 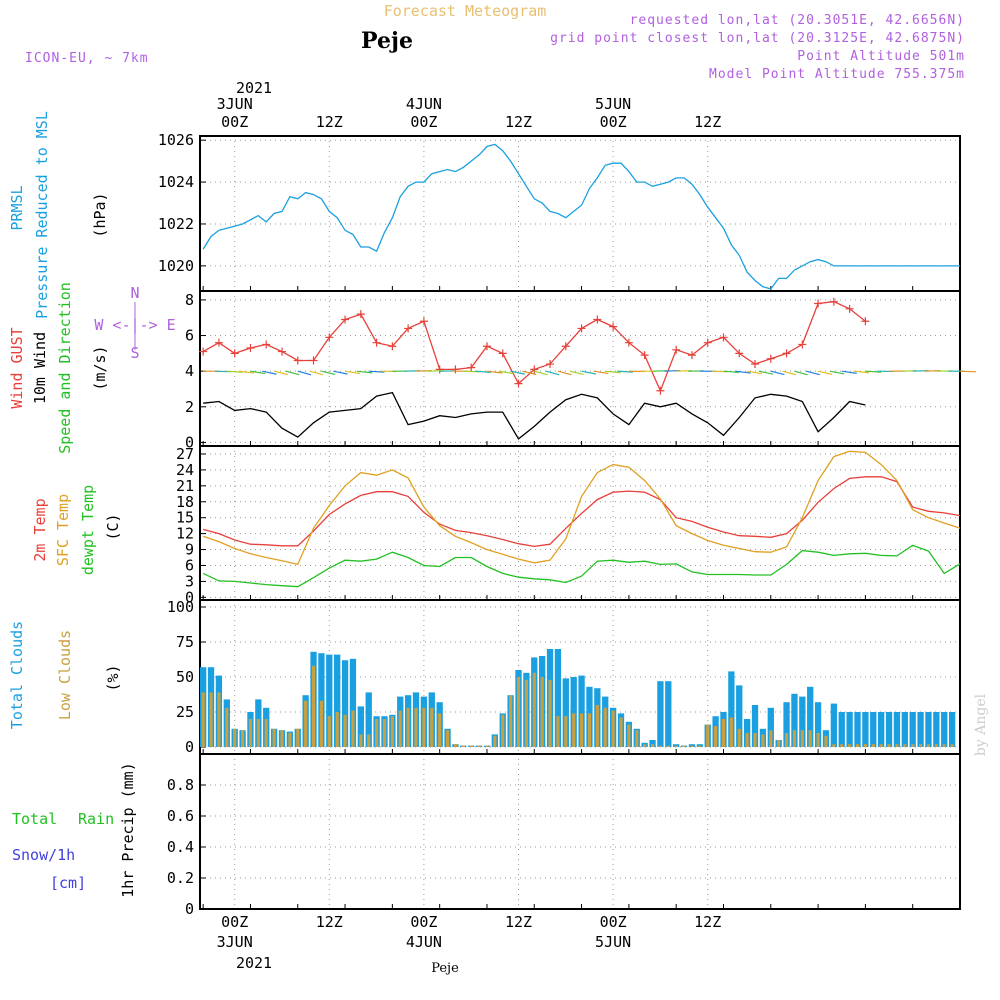 What do you see at coordinates (42, 215) in the screenshot?
I see `pressure-label-2: Pressure Reduced to MSL` at bounding box center [42, 215].